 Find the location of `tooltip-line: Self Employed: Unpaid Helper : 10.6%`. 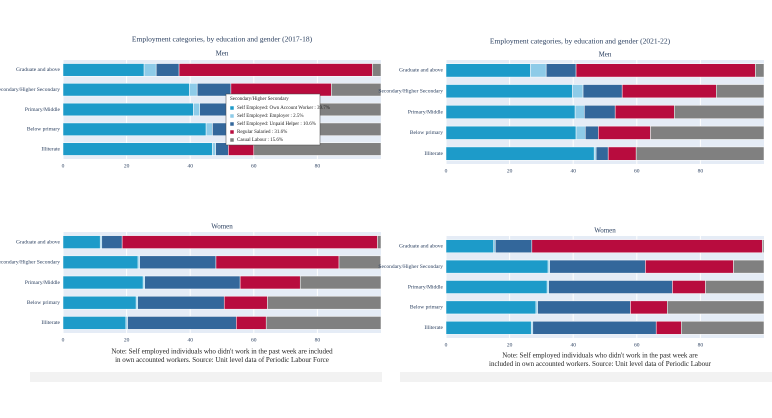

tooltip-line: Self Employed: Unpaid Helper : 10.6% is located at coordinates (276, 124).